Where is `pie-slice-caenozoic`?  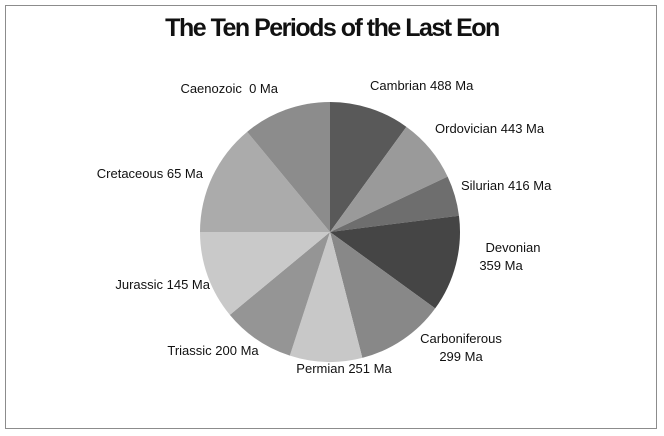 pie-slice-caenozoic is located at coordinates (288, 167).